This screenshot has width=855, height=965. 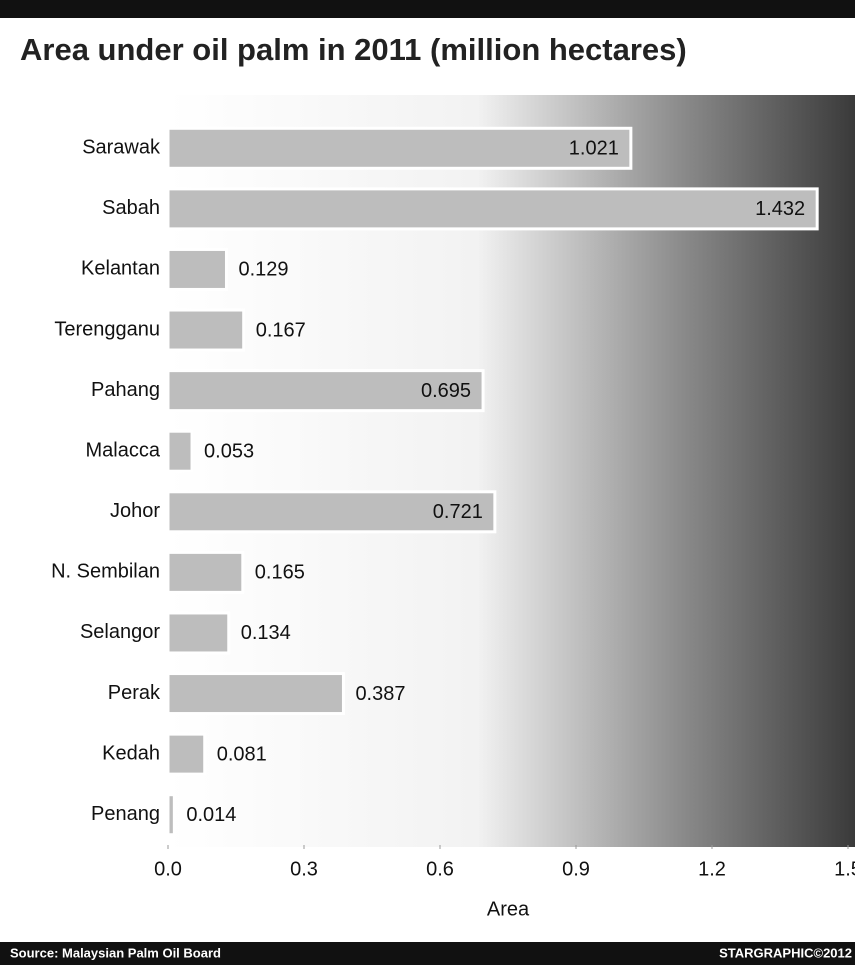 What do you see at coordinates (134, 693) in the screenshot?
I see `y-tick-label: Perak` at bounding box center [134, 693].